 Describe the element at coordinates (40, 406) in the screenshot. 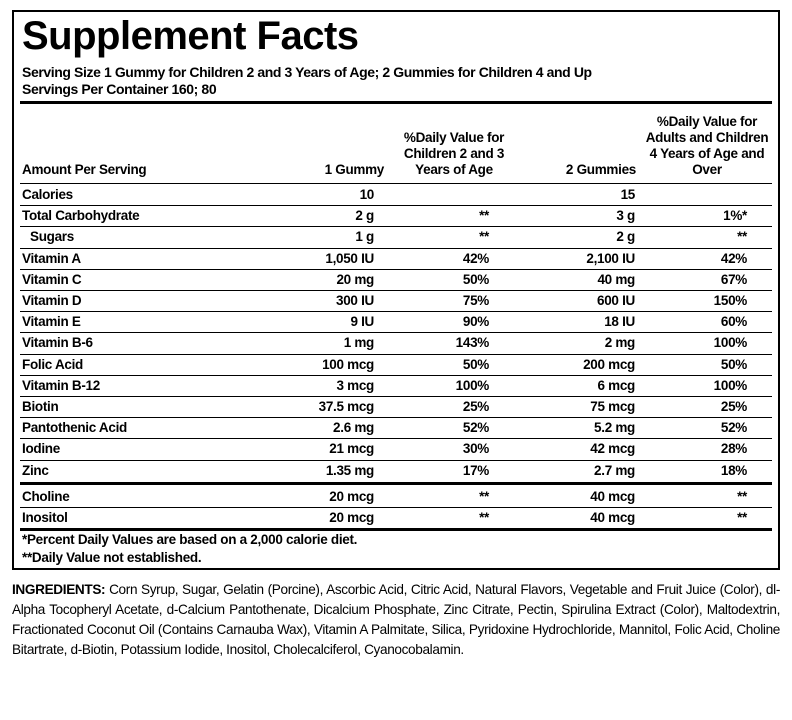

I see `nutrient-name: Biotin` at that location.